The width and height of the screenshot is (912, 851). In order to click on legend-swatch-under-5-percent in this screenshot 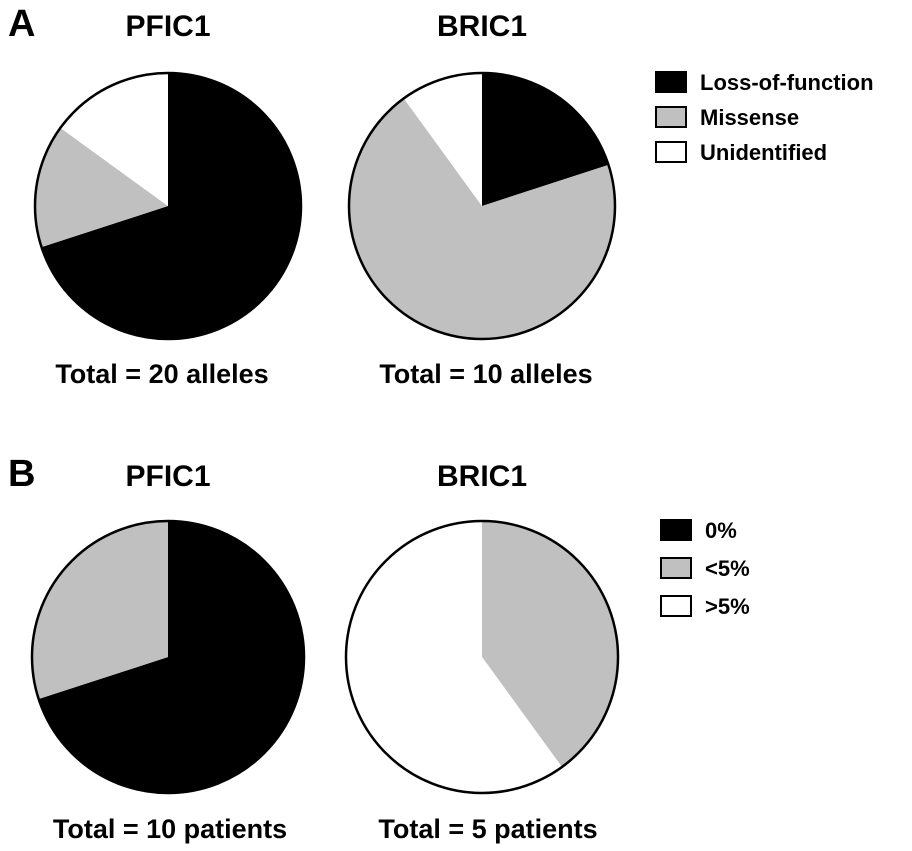, I will do `click(676, 568)`.